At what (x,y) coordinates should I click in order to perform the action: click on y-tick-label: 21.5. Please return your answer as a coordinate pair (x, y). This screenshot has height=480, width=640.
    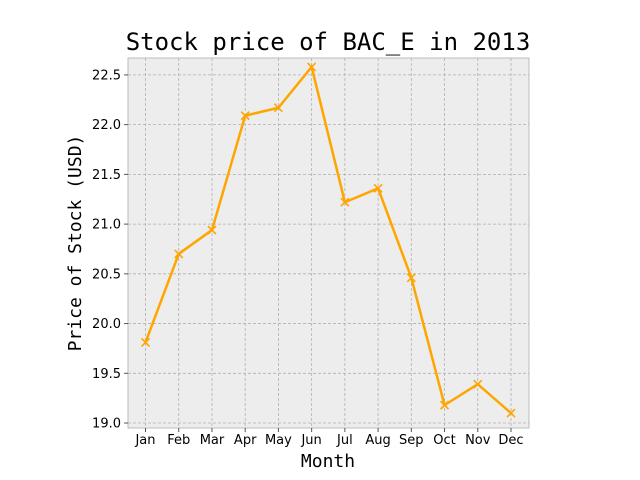
    Looking at the image, I should click on (106, 175).